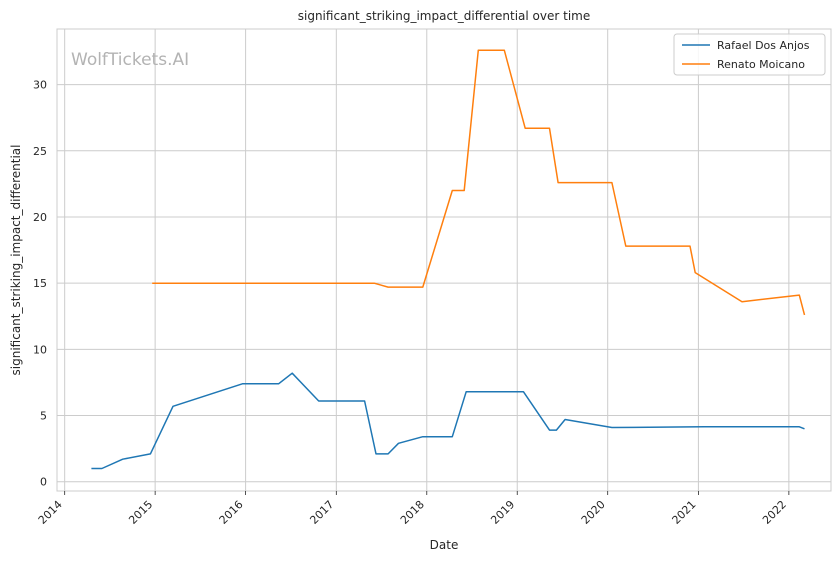 The width and height of the screenshot is (840, 561). I want to click on x-axis-label: Date, so click(444, 545).